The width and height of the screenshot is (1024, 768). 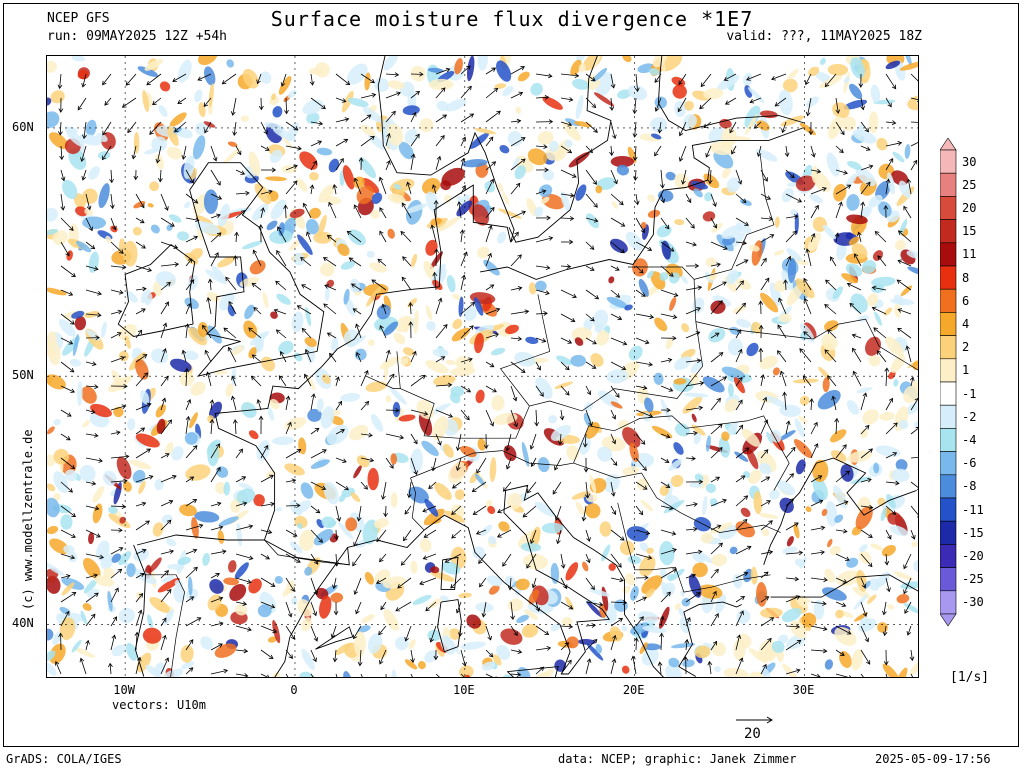 I want to click on colorbar-level-label: 8, so click(x=966, y=277).